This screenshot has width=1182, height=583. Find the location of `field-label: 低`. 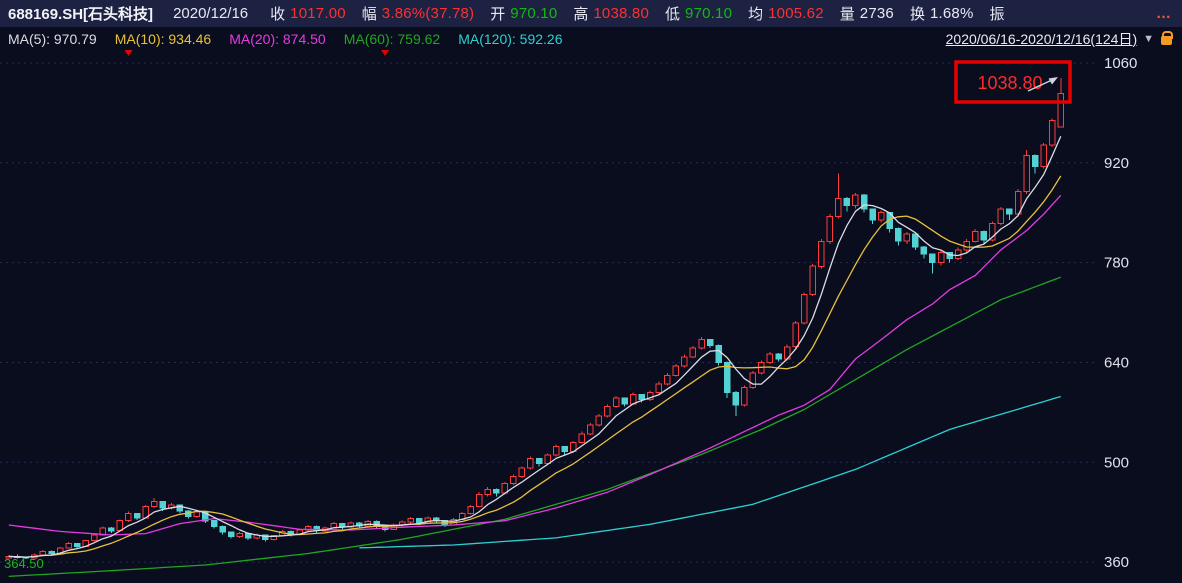

field-label: 低 is located at coordinates (673, 14).